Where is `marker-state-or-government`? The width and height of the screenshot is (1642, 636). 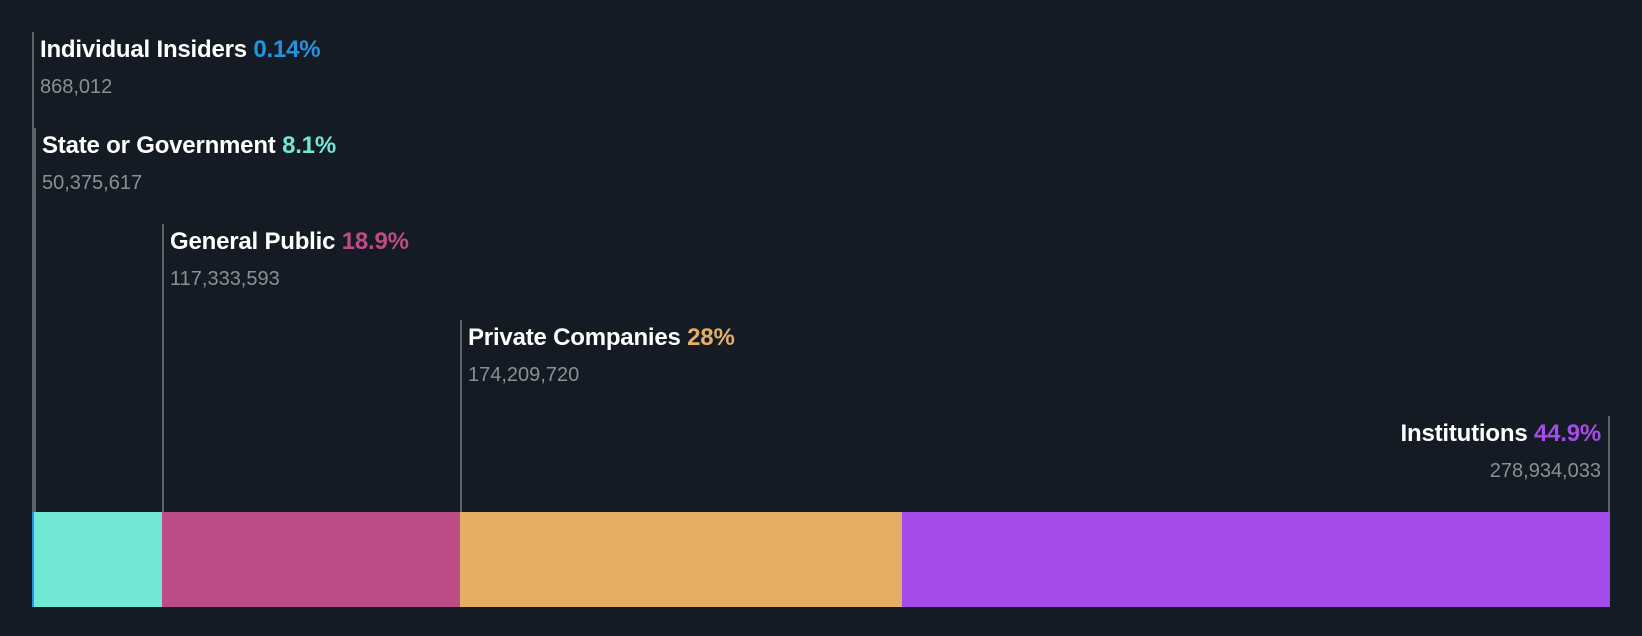 marker-state-or-government is located at coordinates (35, 367).